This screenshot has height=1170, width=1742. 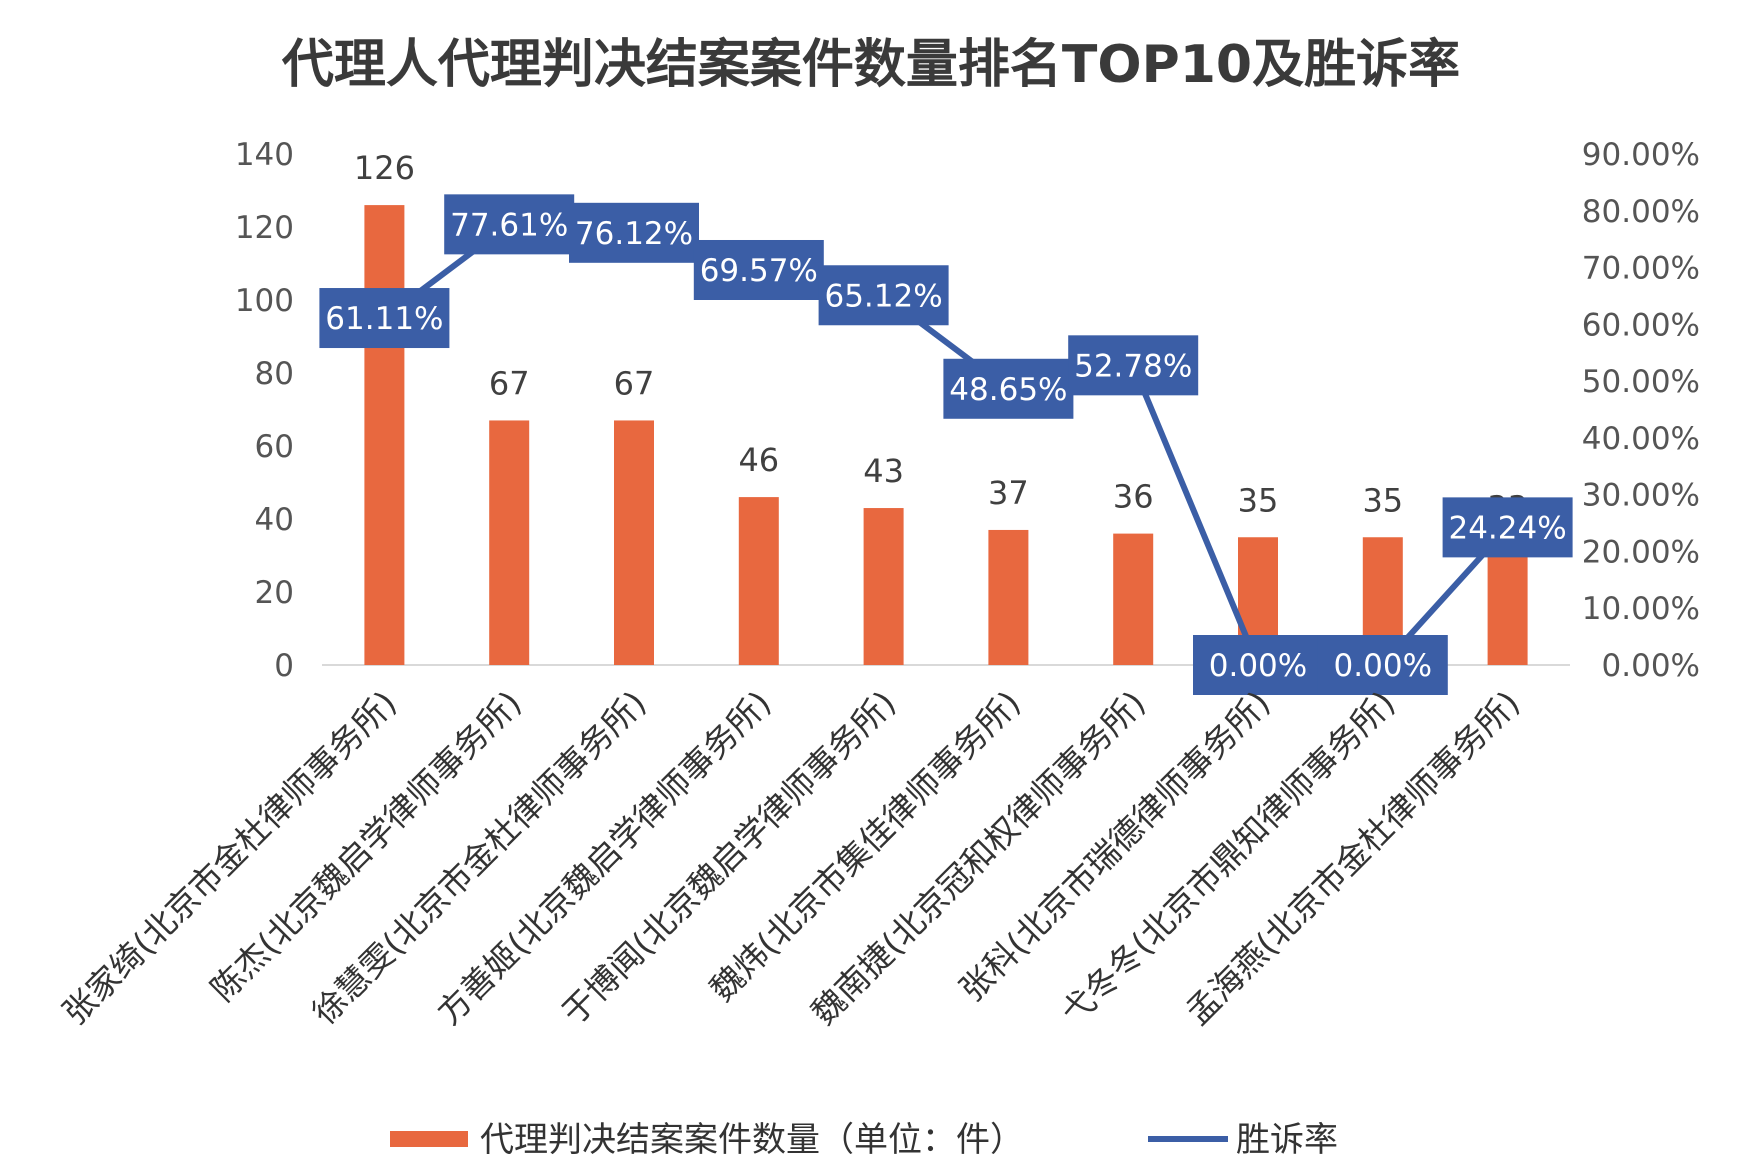 I want to click on right-axis-tick: 80.00%, so click(x=1641, y=212).